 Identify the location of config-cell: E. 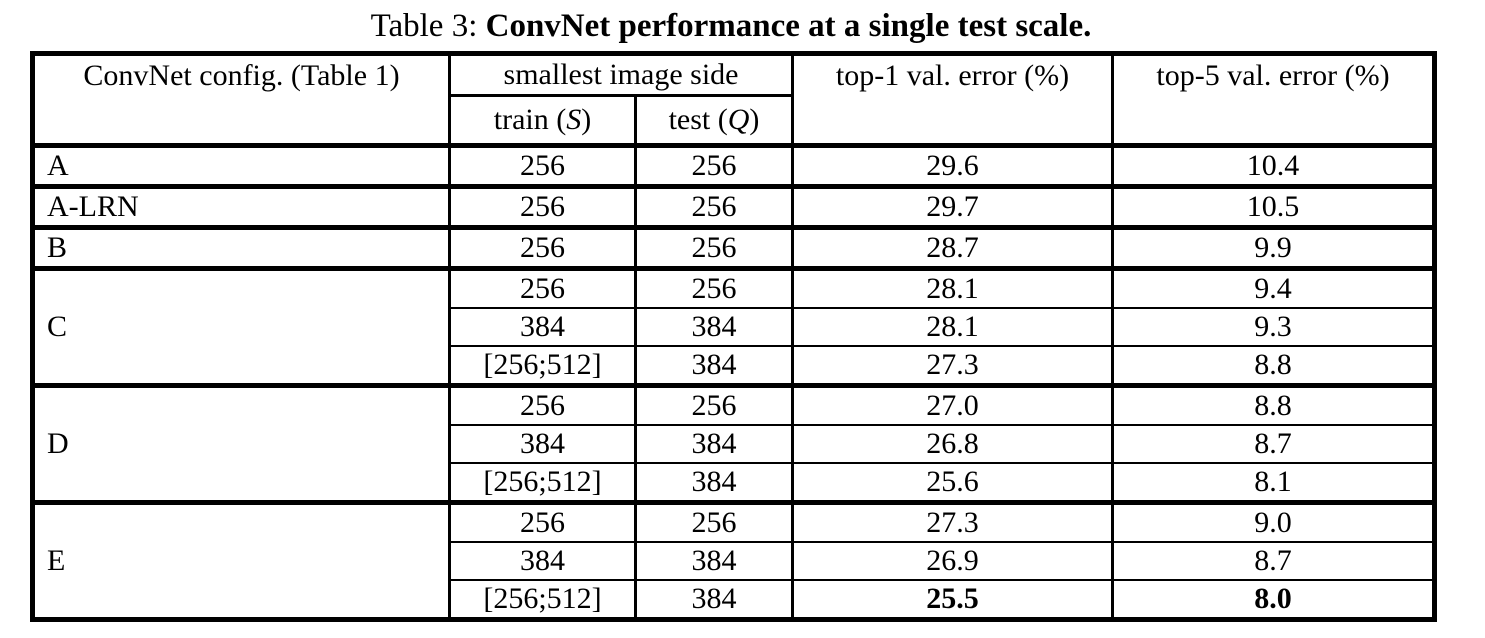
(241, 560).